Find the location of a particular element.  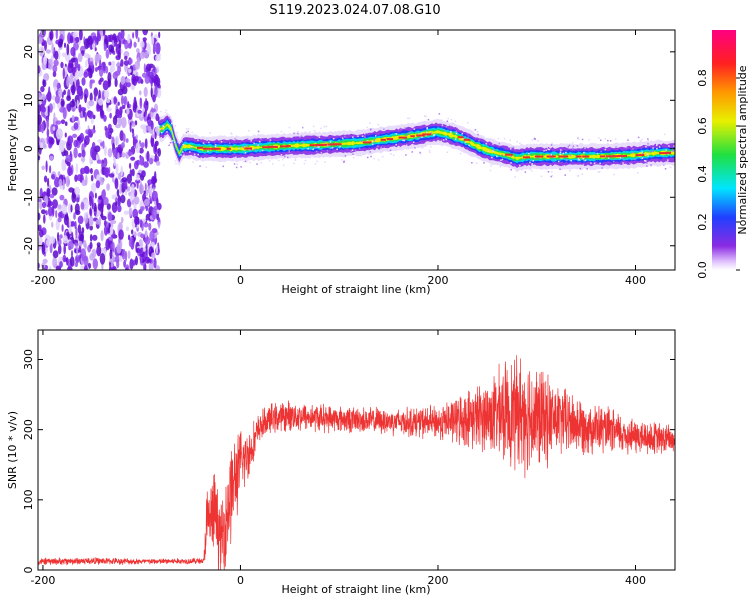

snr-ytick-label: 0 is located at coordinates (28, 570).